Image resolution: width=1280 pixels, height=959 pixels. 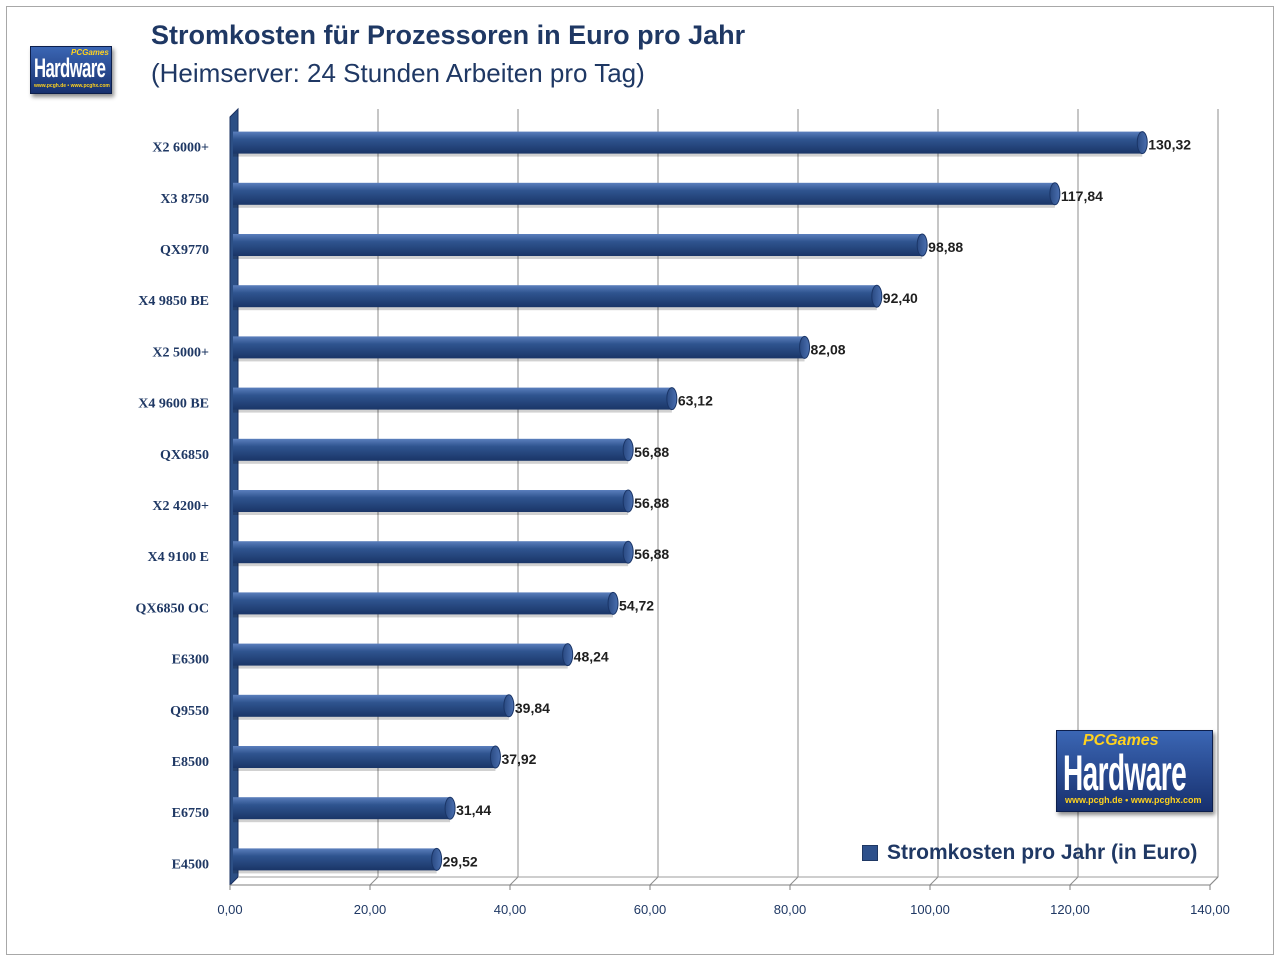 I want to click on category-label: X2 6000+, so click(x=180, y=148).